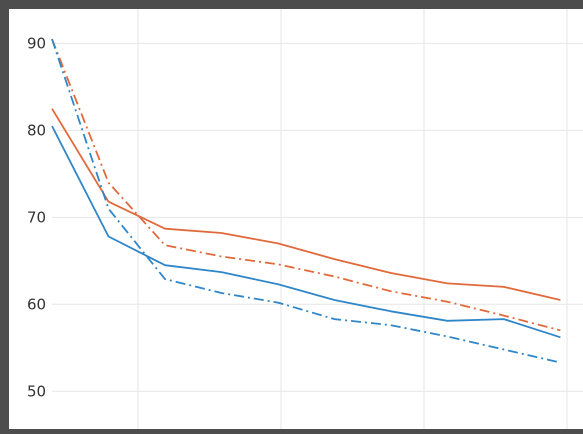 Image resolution: width=583 pixels, height=434 pixels. Describe the element at coordinates (36, 304) in the screenshot. I see `y-tick-label: 60` at that location.